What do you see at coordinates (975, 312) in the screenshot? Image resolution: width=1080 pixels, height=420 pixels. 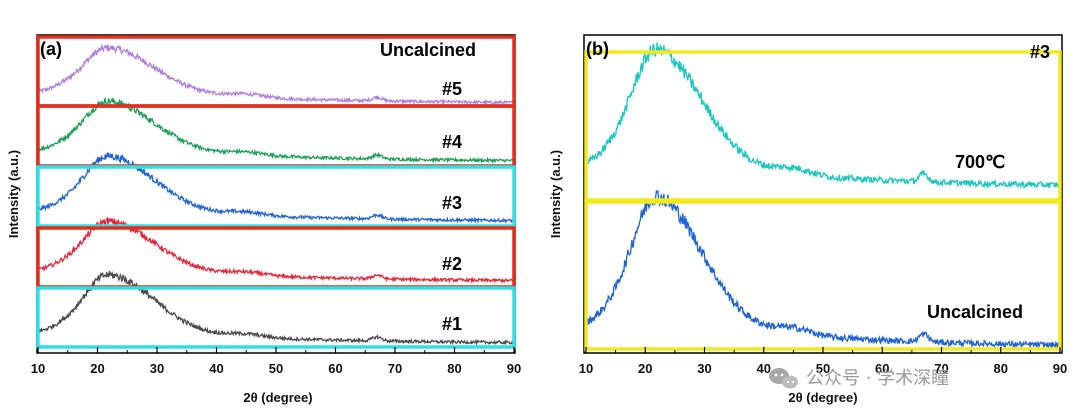 I see `series-label-uncalcined-b: Uncalcined` at bounding box center [975, 312].